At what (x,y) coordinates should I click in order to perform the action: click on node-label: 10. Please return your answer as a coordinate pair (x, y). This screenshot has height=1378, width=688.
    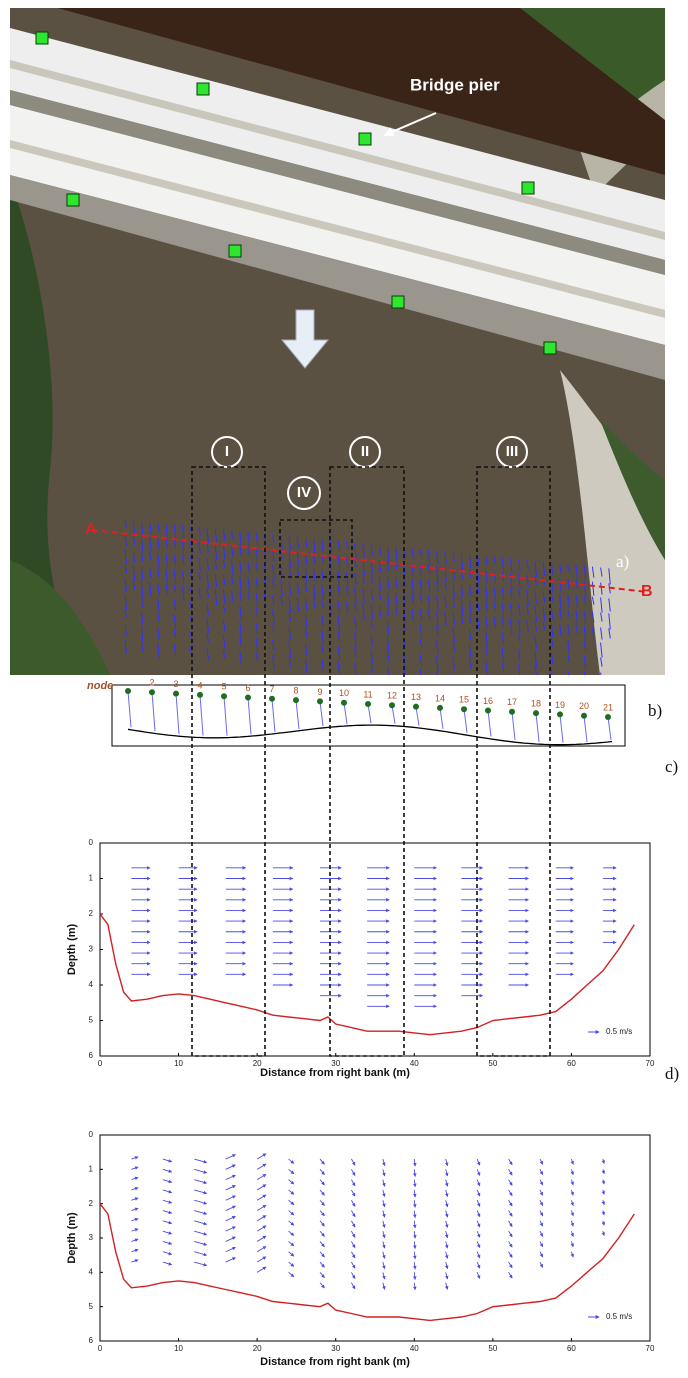
    Looking at the image, I should click on (344, 693).